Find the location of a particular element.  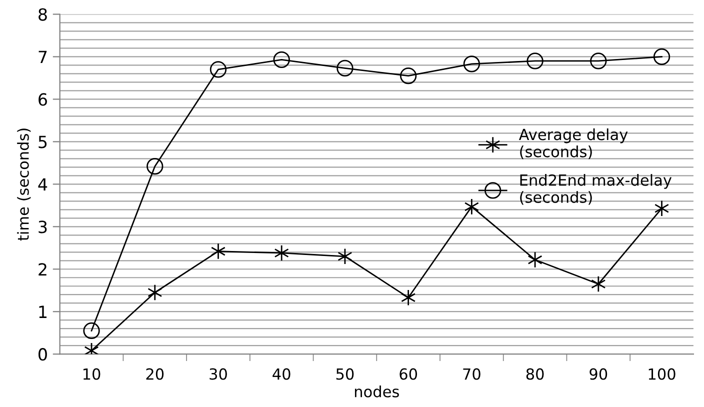

x-tick-label: 60 is located at coordinates (409, 374).